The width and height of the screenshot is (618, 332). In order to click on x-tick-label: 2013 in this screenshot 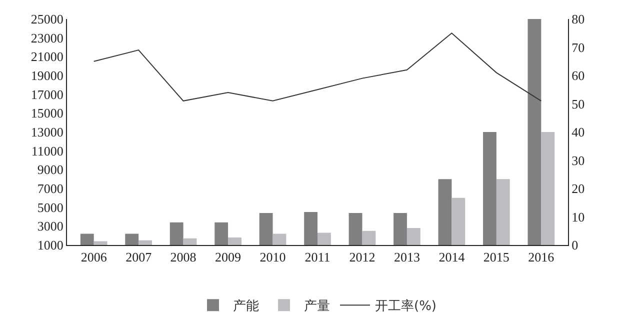, I will do `click(407, 257)`.